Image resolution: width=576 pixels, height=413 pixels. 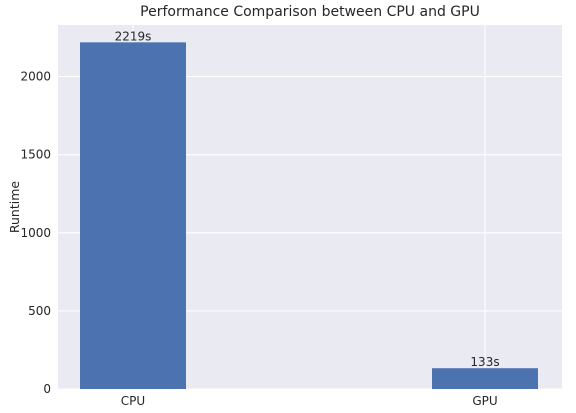 I want to click on x-tick-label: GPU, so click(x=484, y=401).